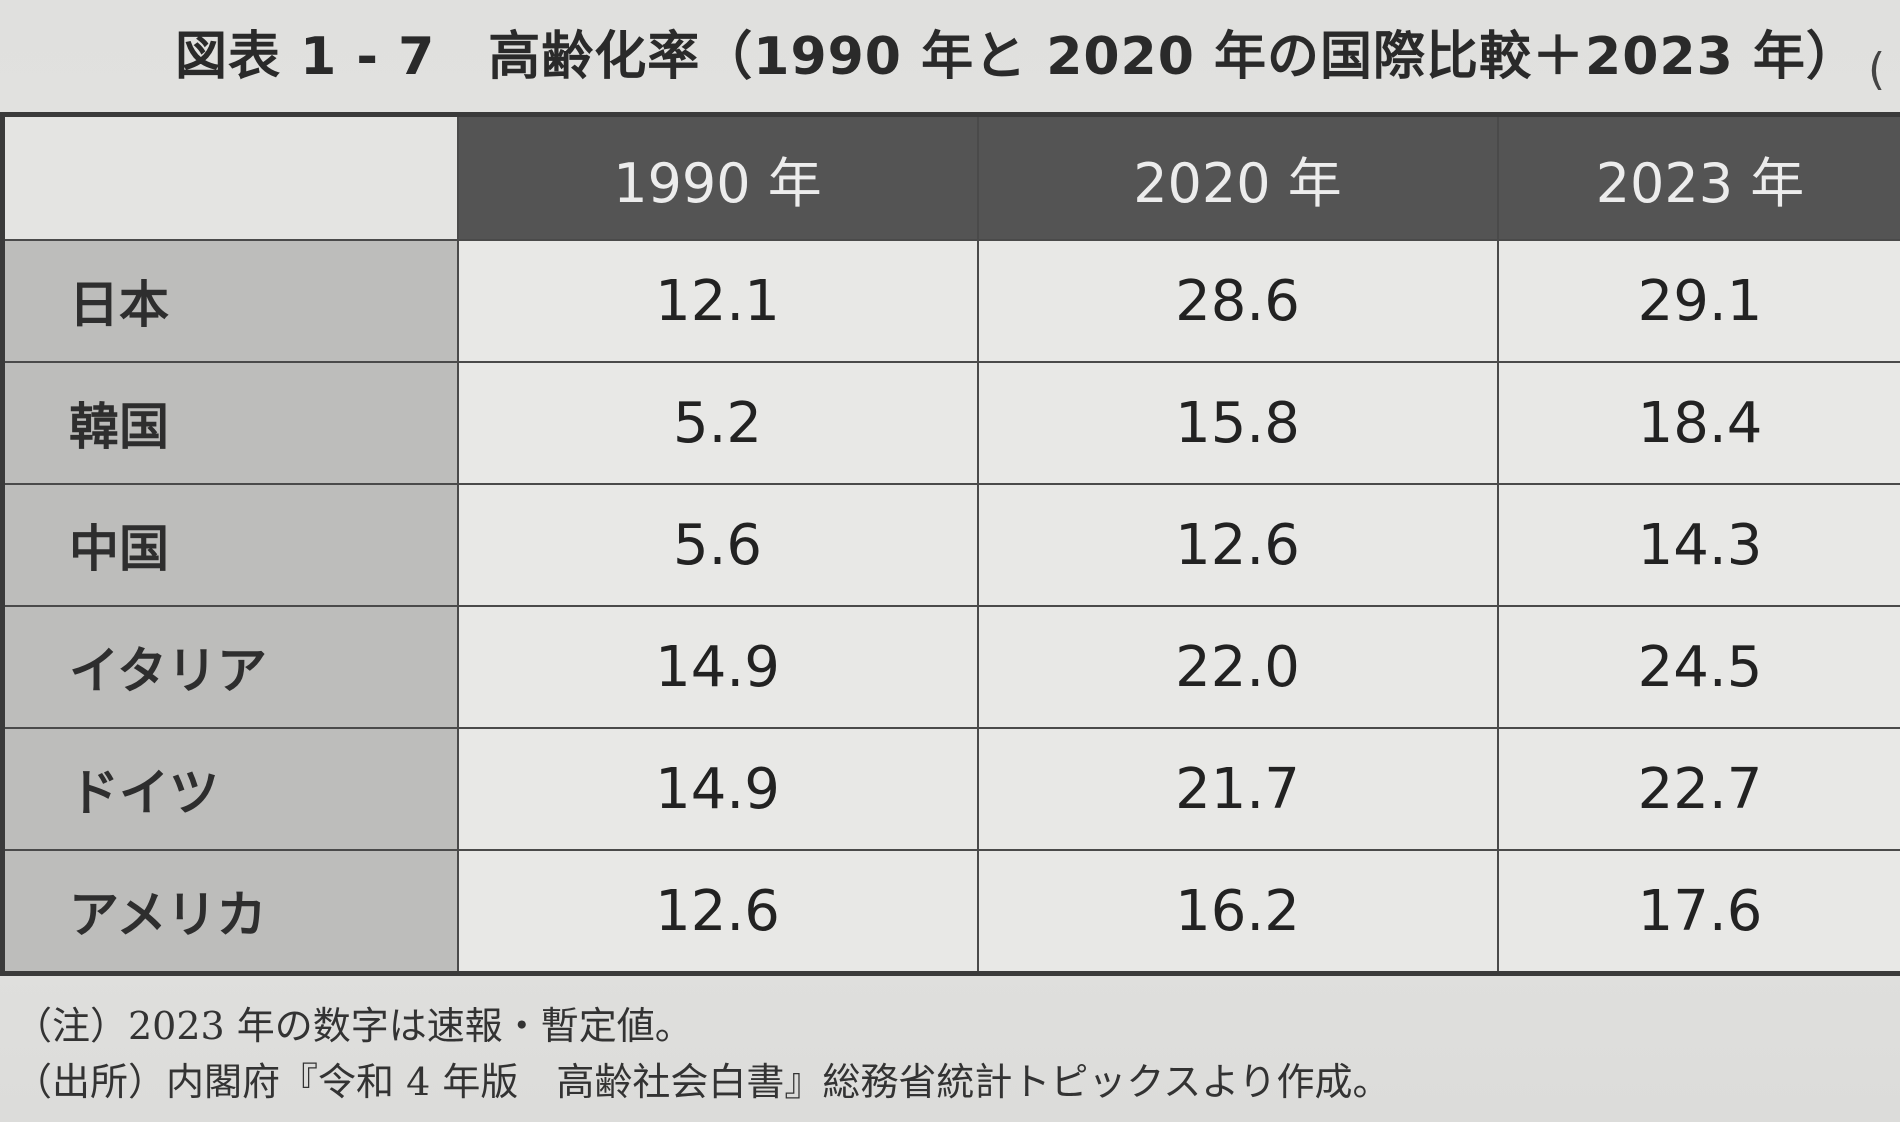 Image resolution: width=1900 pixels, height=1122 pixels. What do you see at coordinates (229, 423) in the screenshot?
I see `row-label: 韓国` at bounding box center [229, 423].